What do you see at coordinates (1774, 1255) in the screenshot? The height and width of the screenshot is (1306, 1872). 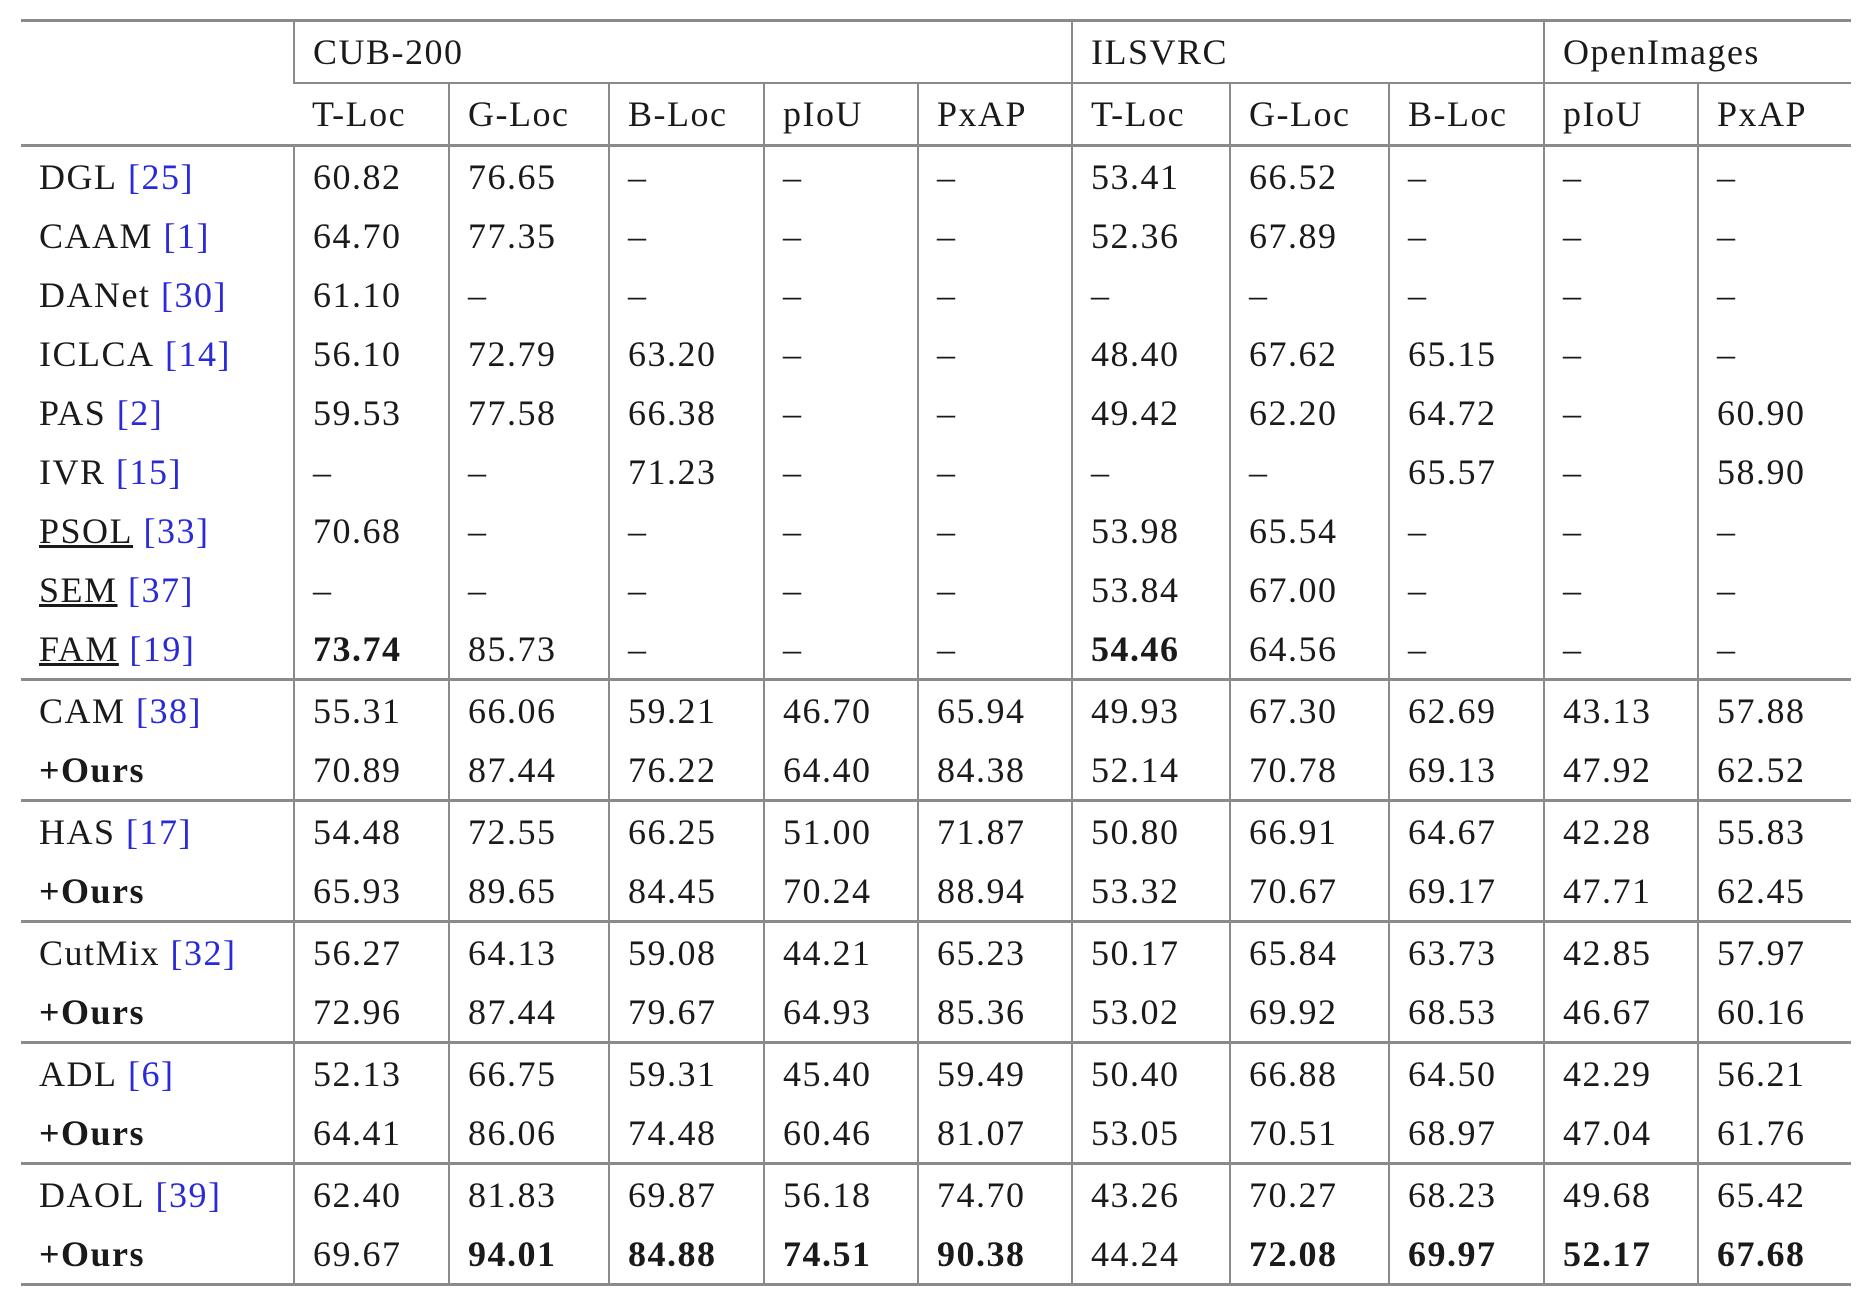 I see `value-cell: 67.68` at bounding box center [1774, 1255].